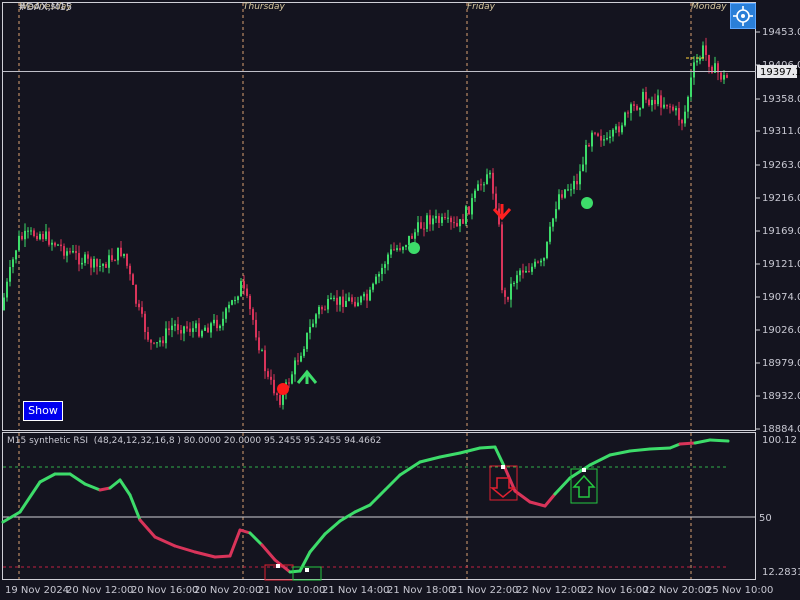 The image size is (800, 600). Describe the element at coordinates (743, 16) in the screenshot. I see `crosshair-target-icon` at that location.